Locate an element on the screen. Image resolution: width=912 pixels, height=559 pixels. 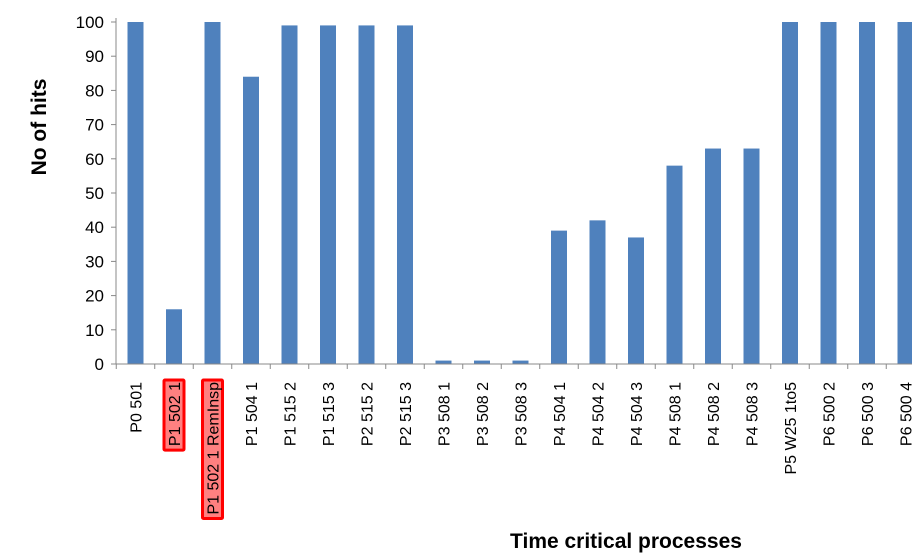
x-tick-label: P4 504 1 is located at coordinates (560, 414).